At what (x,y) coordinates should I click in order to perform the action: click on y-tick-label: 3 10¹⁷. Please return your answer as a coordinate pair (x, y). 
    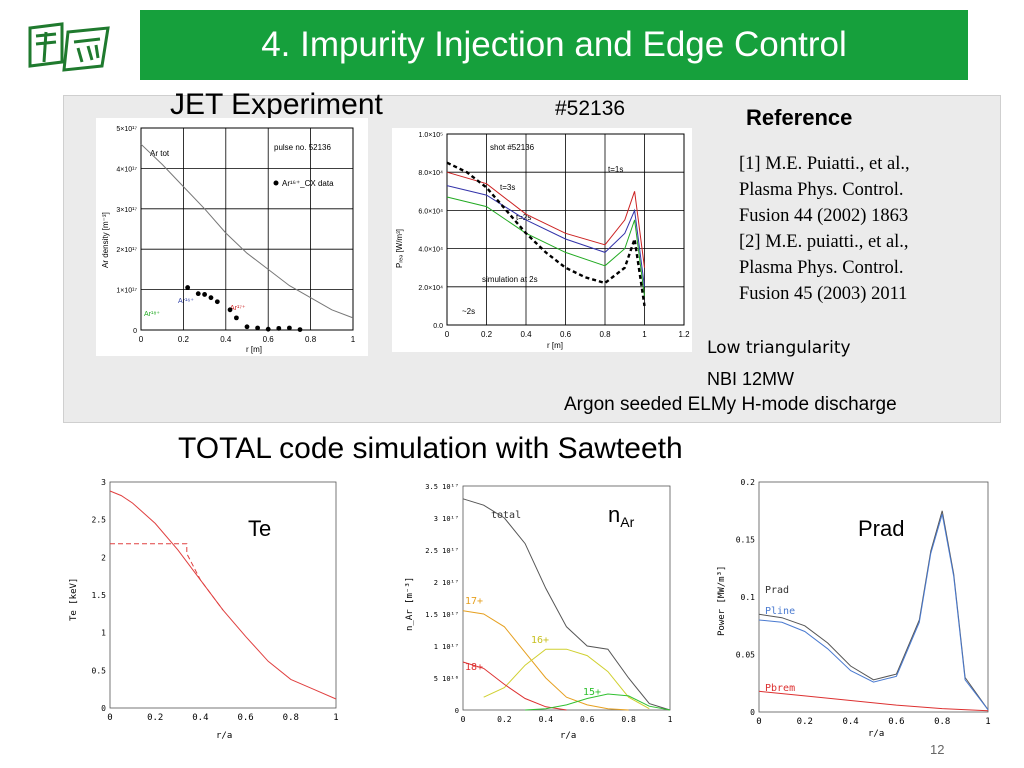
    Looking at the image, I should click on (446, 519).